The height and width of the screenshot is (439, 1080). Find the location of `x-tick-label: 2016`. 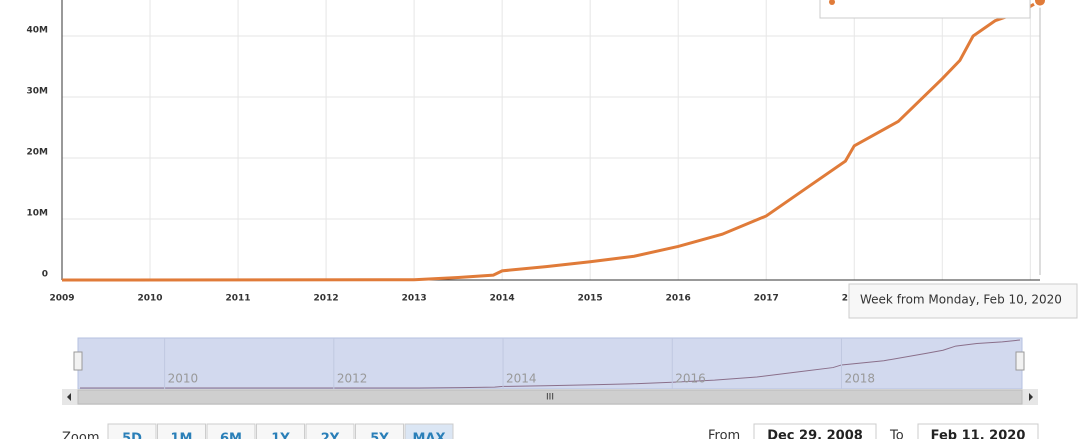

x-tick-label: 2016 is located at coordinates (678, 299).